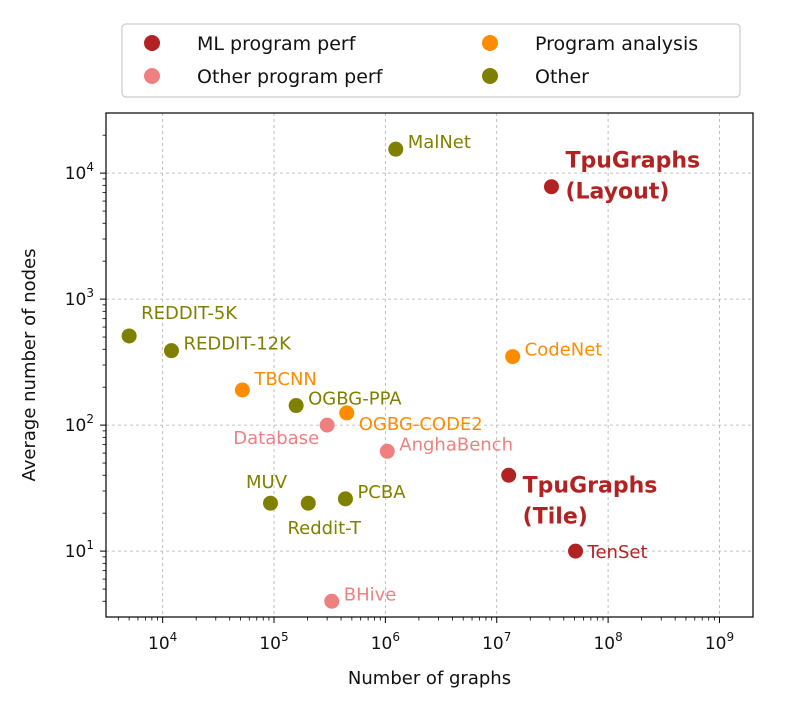 This screenshot has width=800, height=725. Describe the element at coordinates (189, 313) in the screenshot. I see `point-label: REDDIT-5K` at that location.